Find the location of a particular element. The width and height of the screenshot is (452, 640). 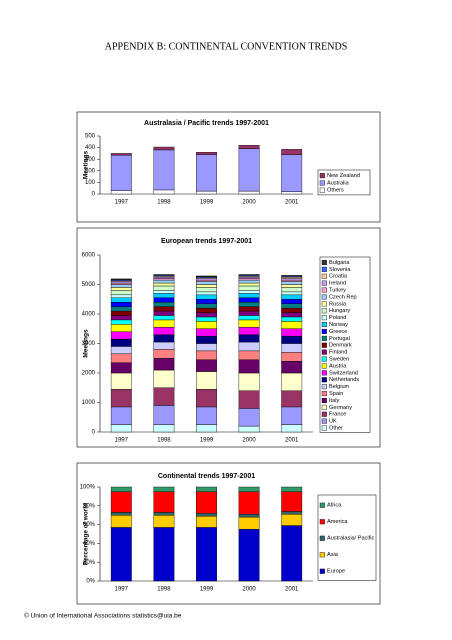

legend-label: Russia is located at coordinates (338, 304).